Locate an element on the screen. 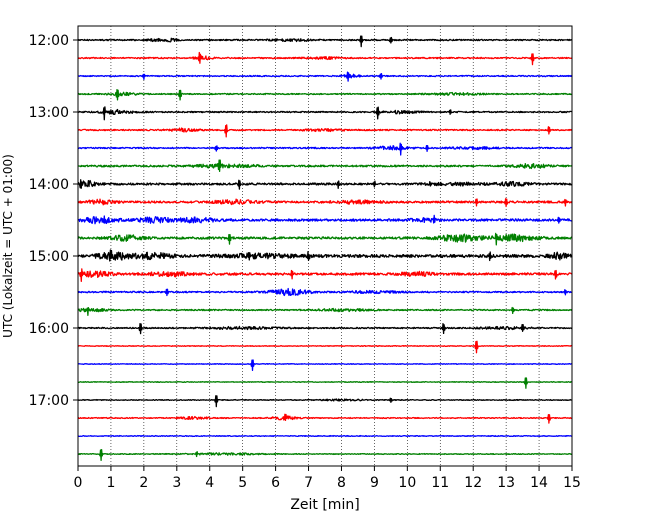 The height and width of the screenshot is (520, 650). x-tick-label: 3 is located at coordinates (176, 483).